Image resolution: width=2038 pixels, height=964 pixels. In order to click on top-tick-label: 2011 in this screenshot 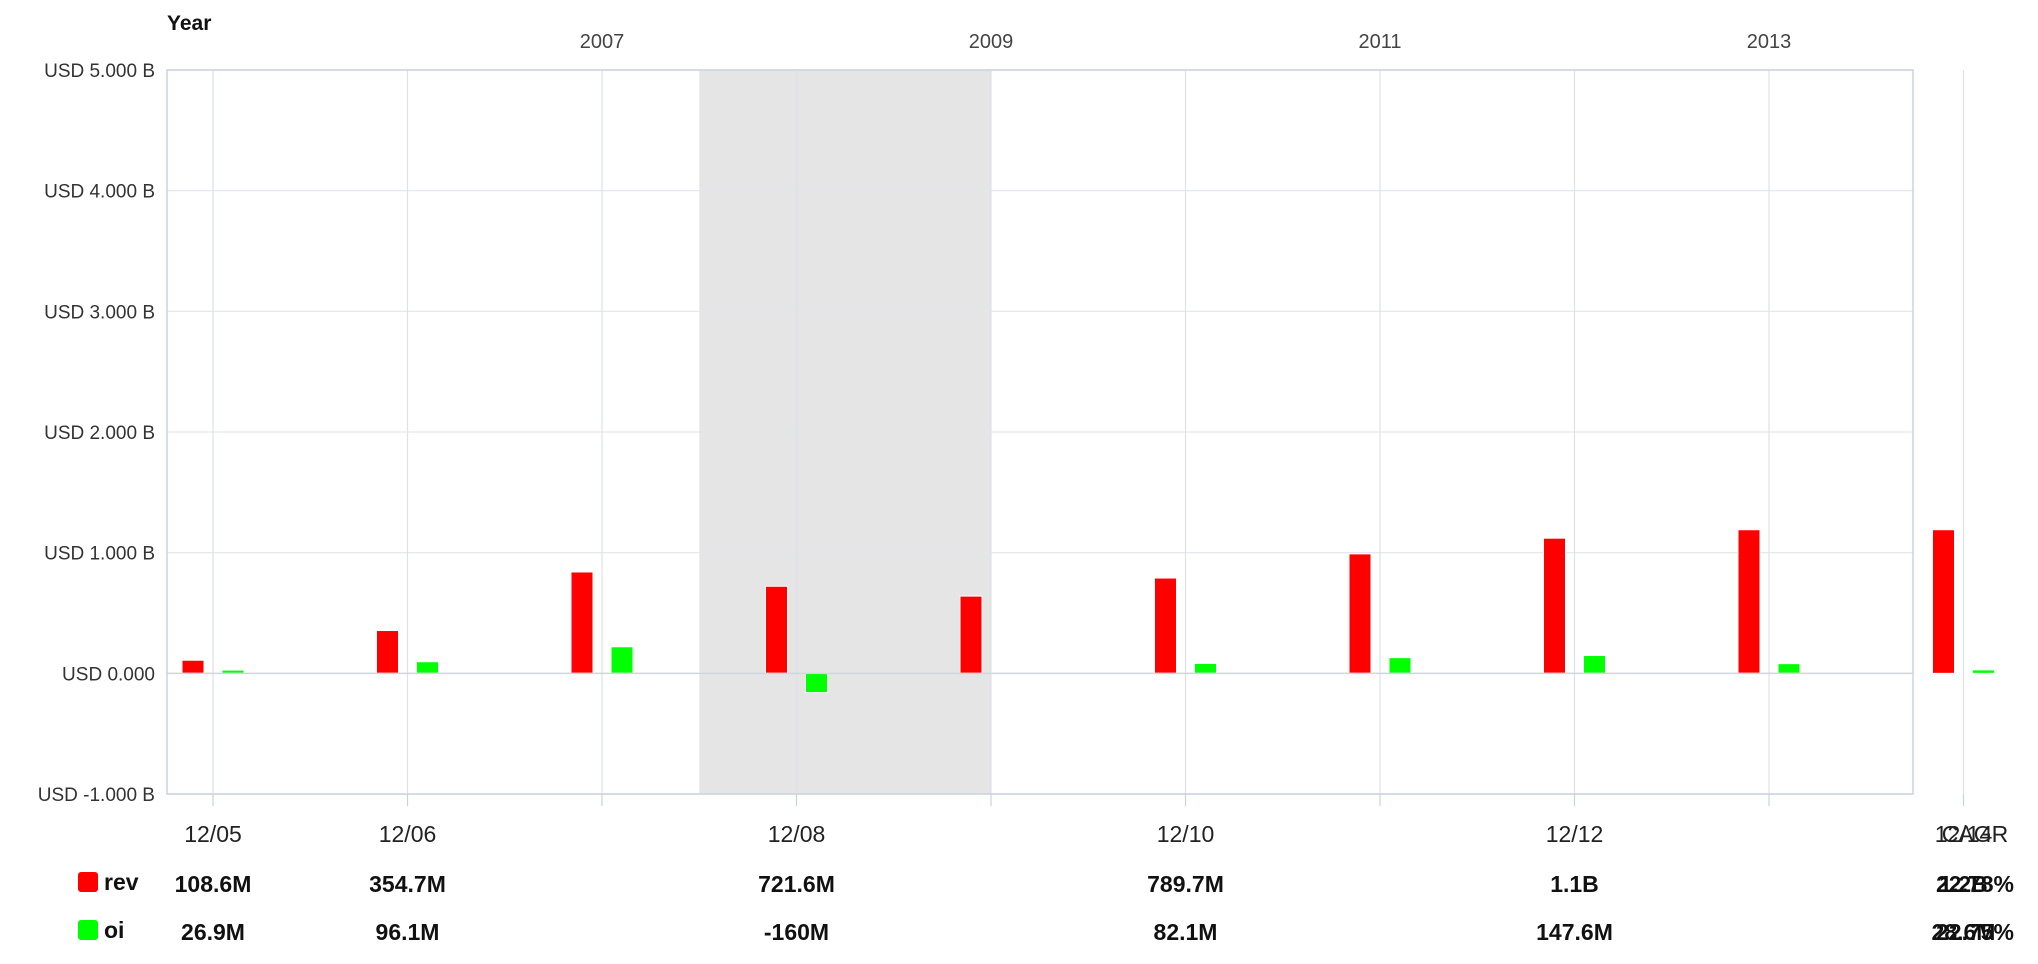, I will do `click(1379, 42)`.